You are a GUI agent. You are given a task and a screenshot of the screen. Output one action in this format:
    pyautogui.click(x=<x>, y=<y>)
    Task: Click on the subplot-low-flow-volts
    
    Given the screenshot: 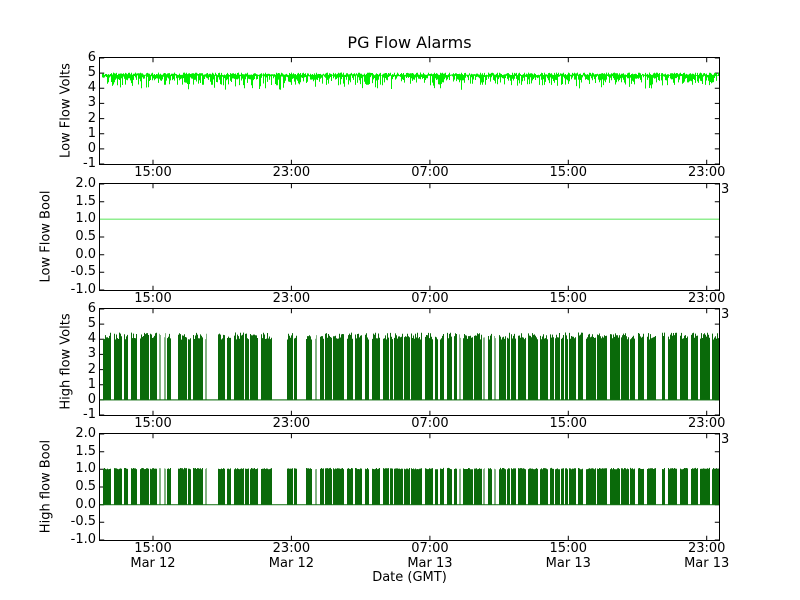 What is the action you would take?
    pyautogui.click(x=409, y=110)
    